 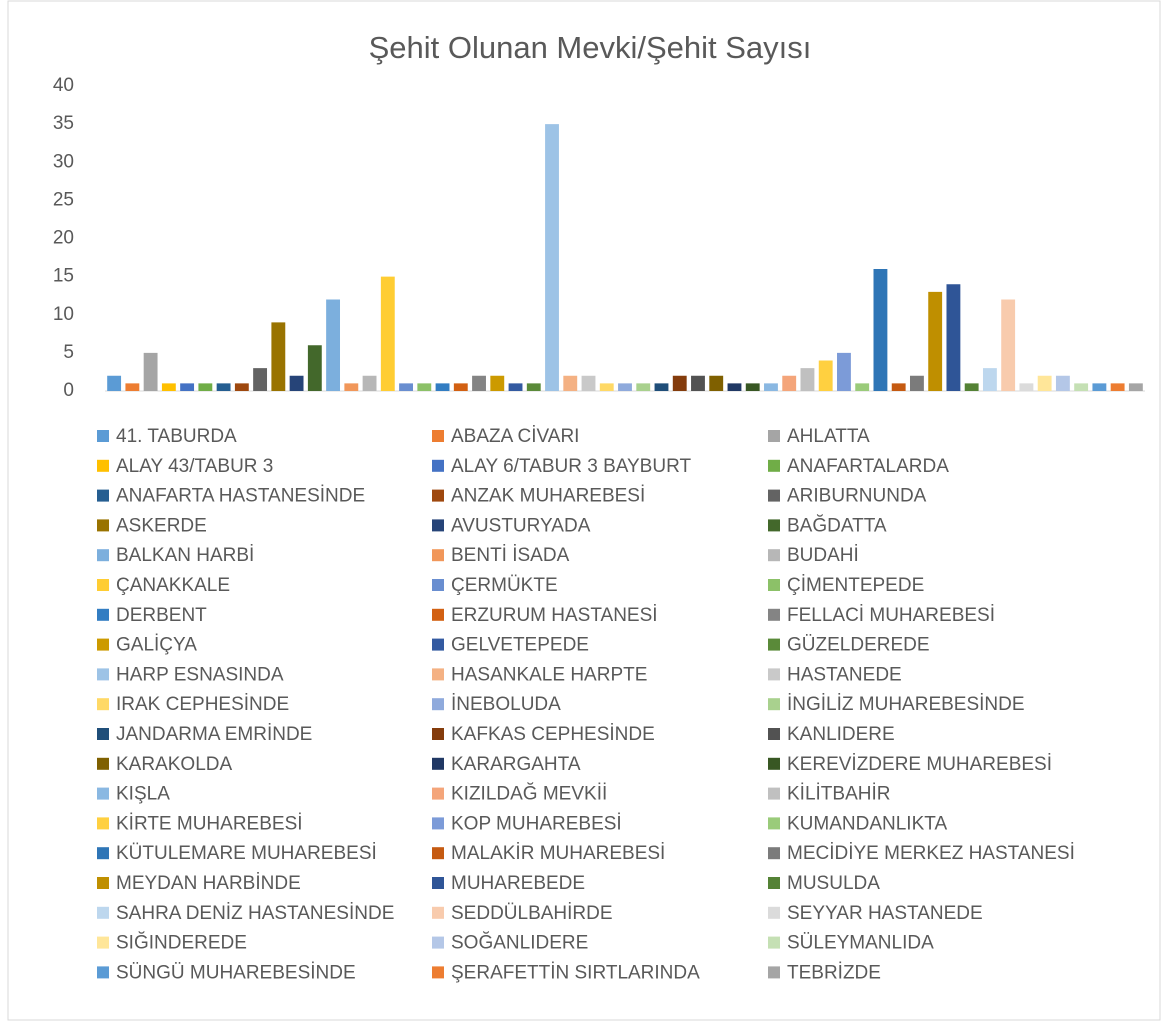 I want to click on legend-label: SÜNGÜ MUHAREBESİNDE, so click(x=236, y=972).